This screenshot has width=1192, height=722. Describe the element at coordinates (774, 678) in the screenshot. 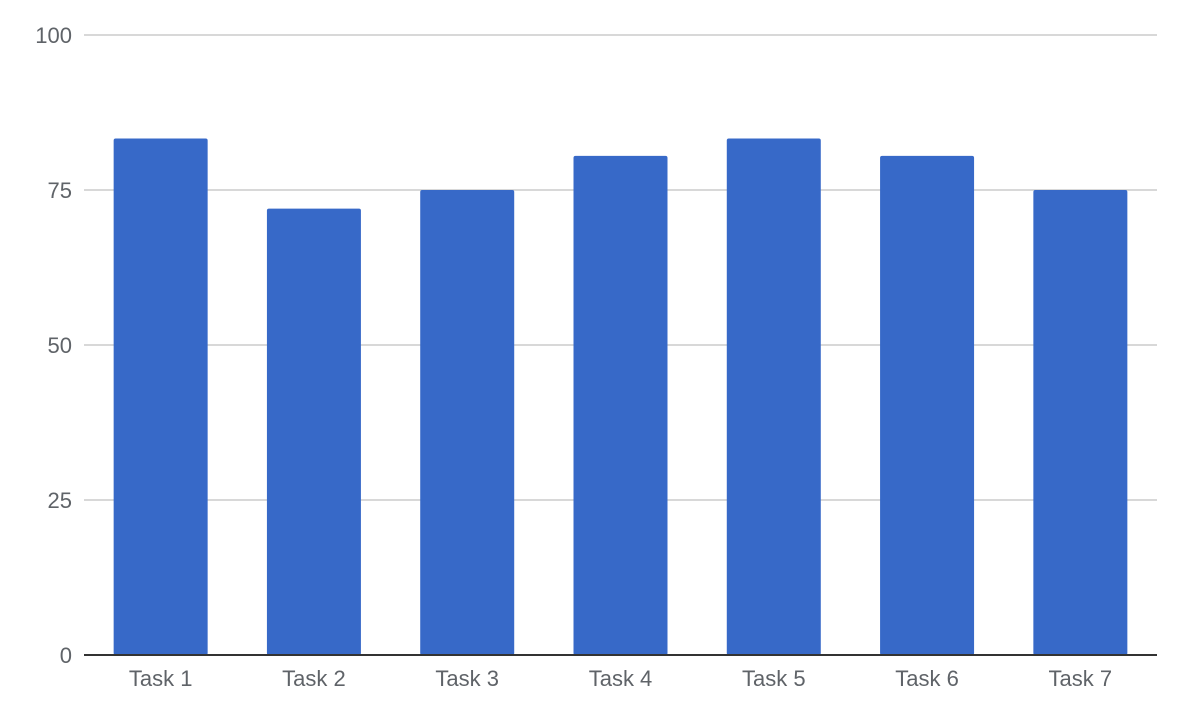

I see `x-category-label: Task 5` at that location.